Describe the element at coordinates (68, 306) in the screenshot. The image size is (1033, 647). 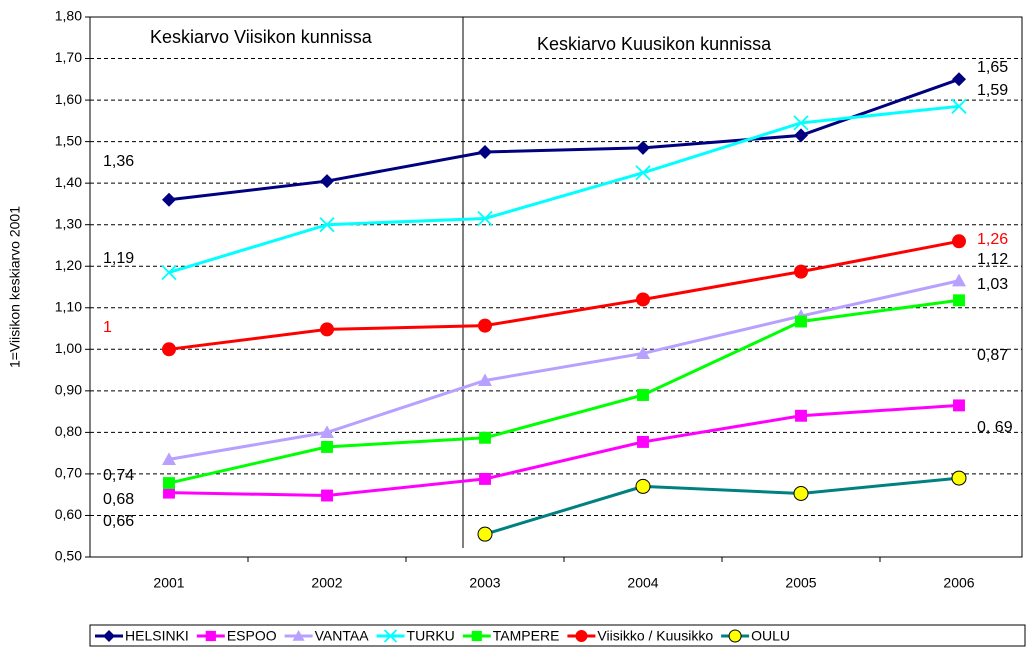
I see `y-tick-label: 1,10` at that location.